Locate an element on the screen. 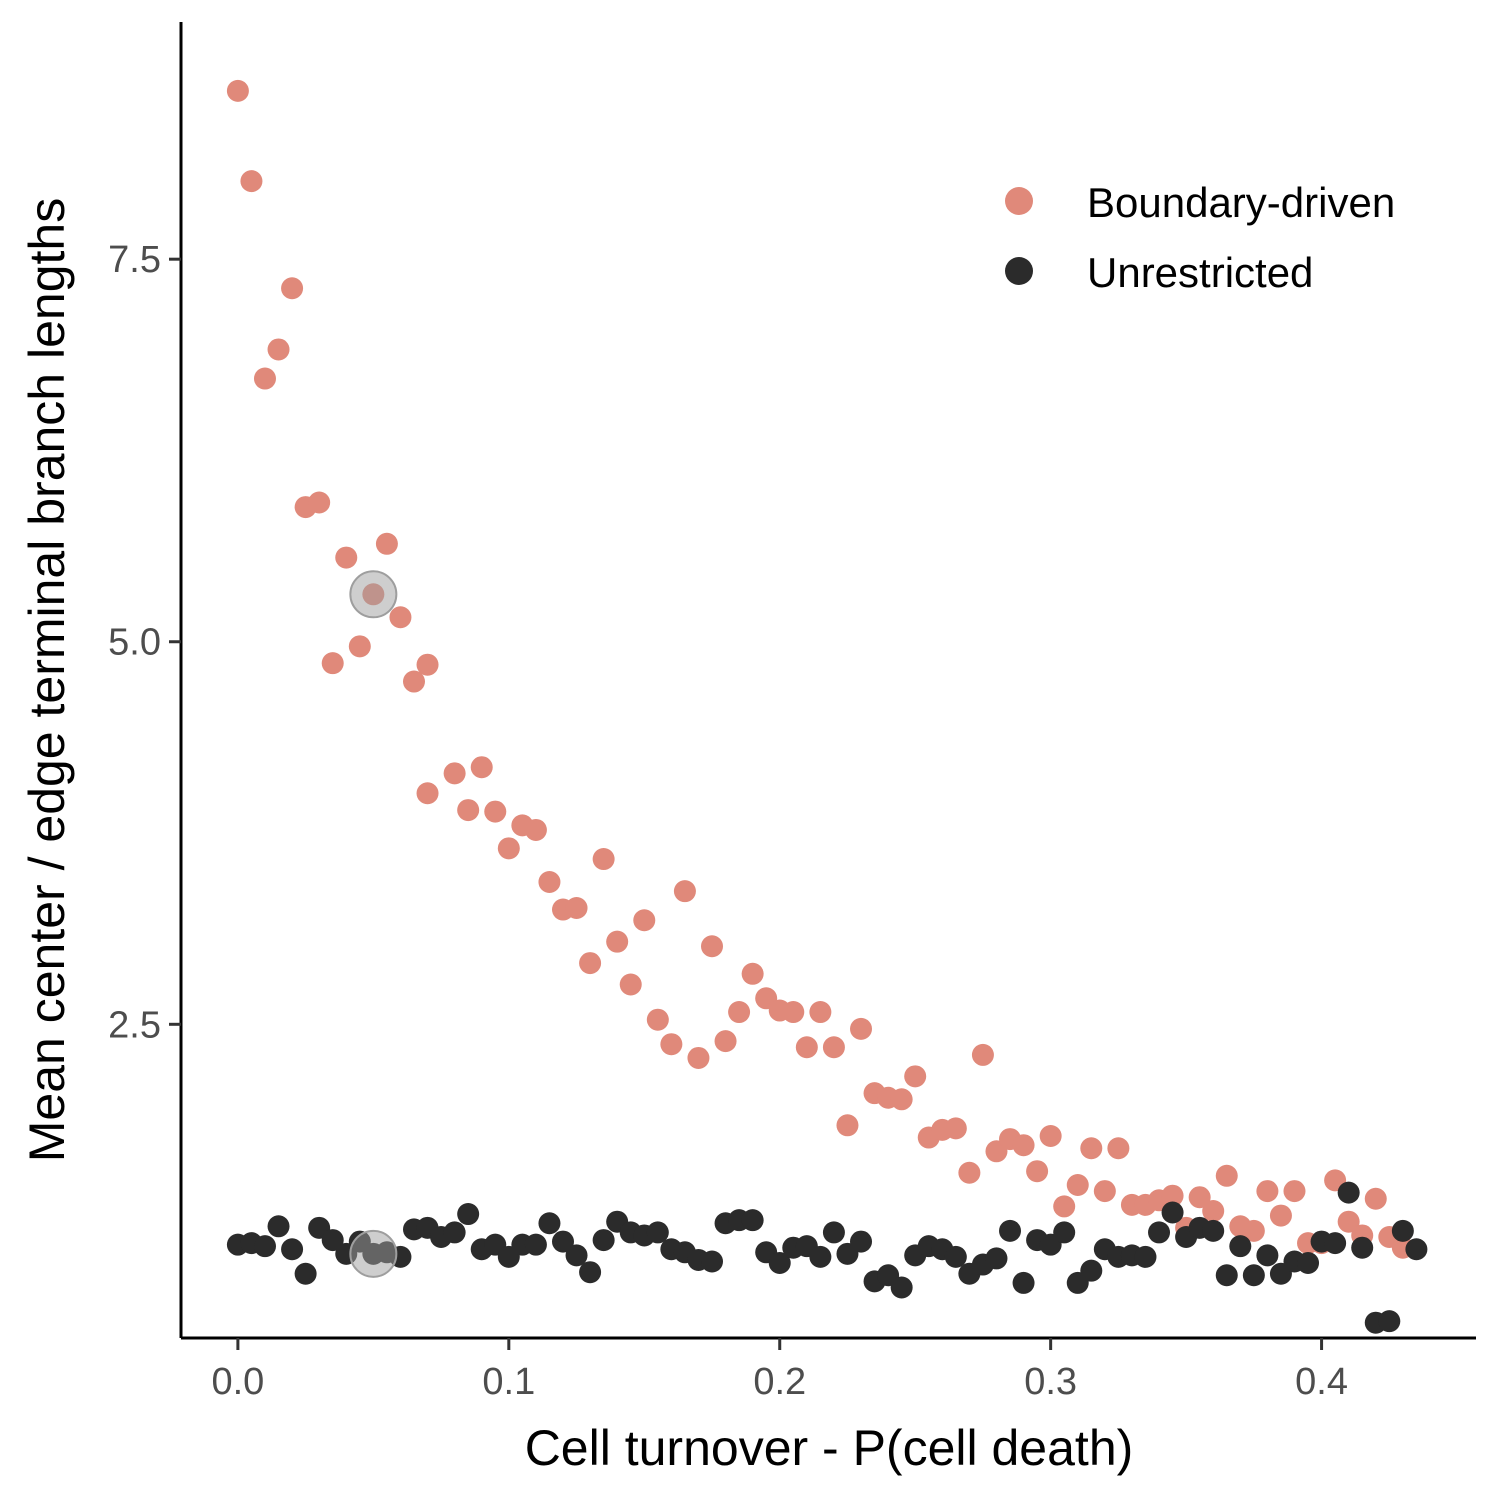  y-tick-label: 5.0 is located at coordinates (134, 643).